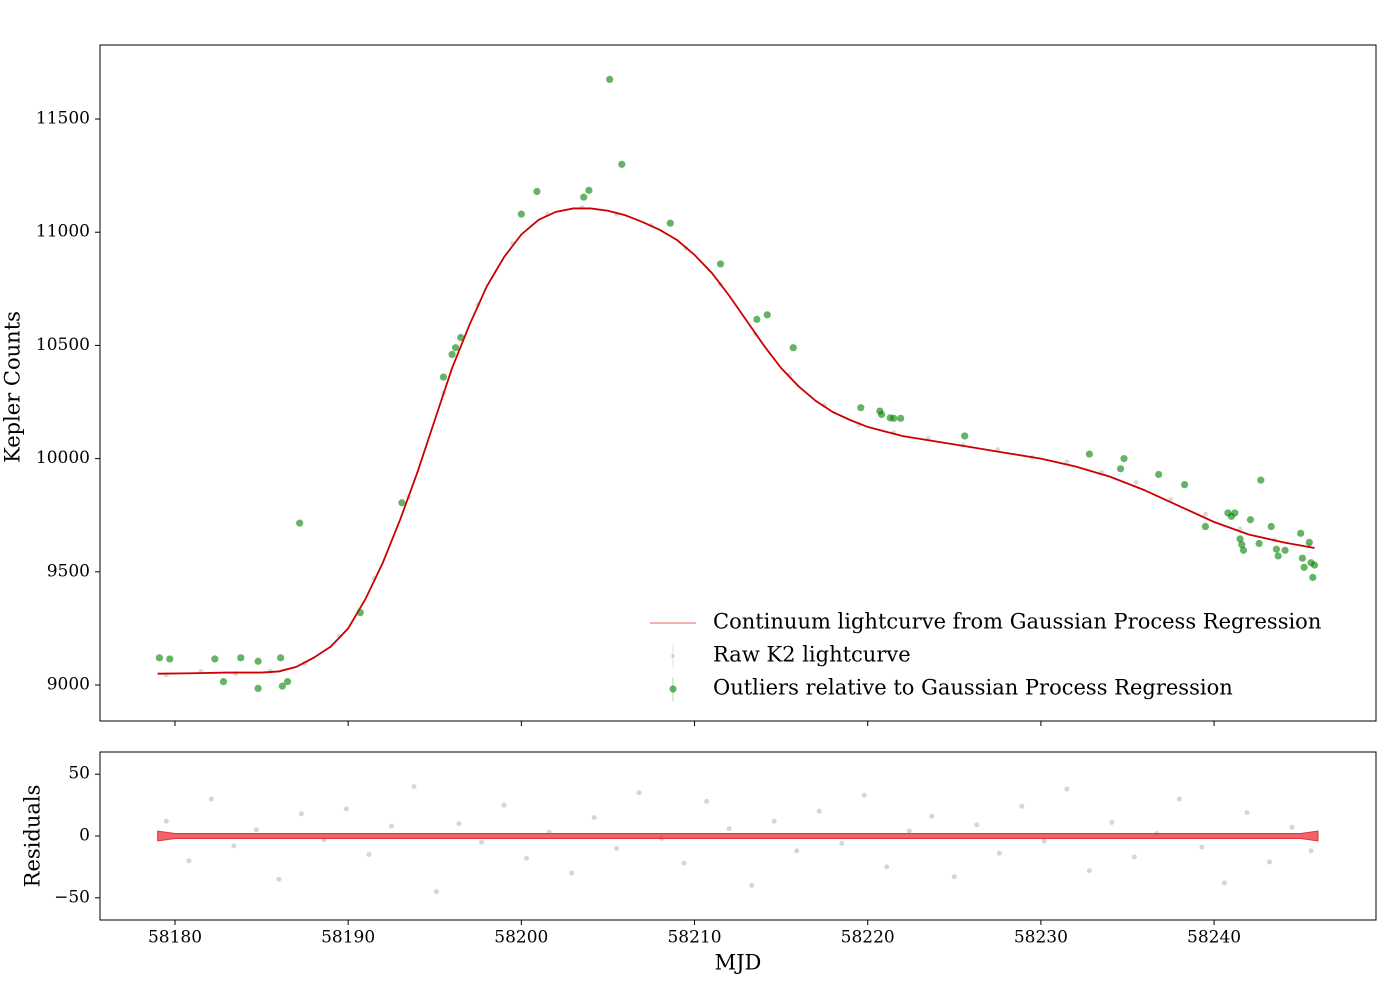 The height and width of the screenshot is (1004, 1400). I want to click on x-tick-label: 58210, so click(694, 938).